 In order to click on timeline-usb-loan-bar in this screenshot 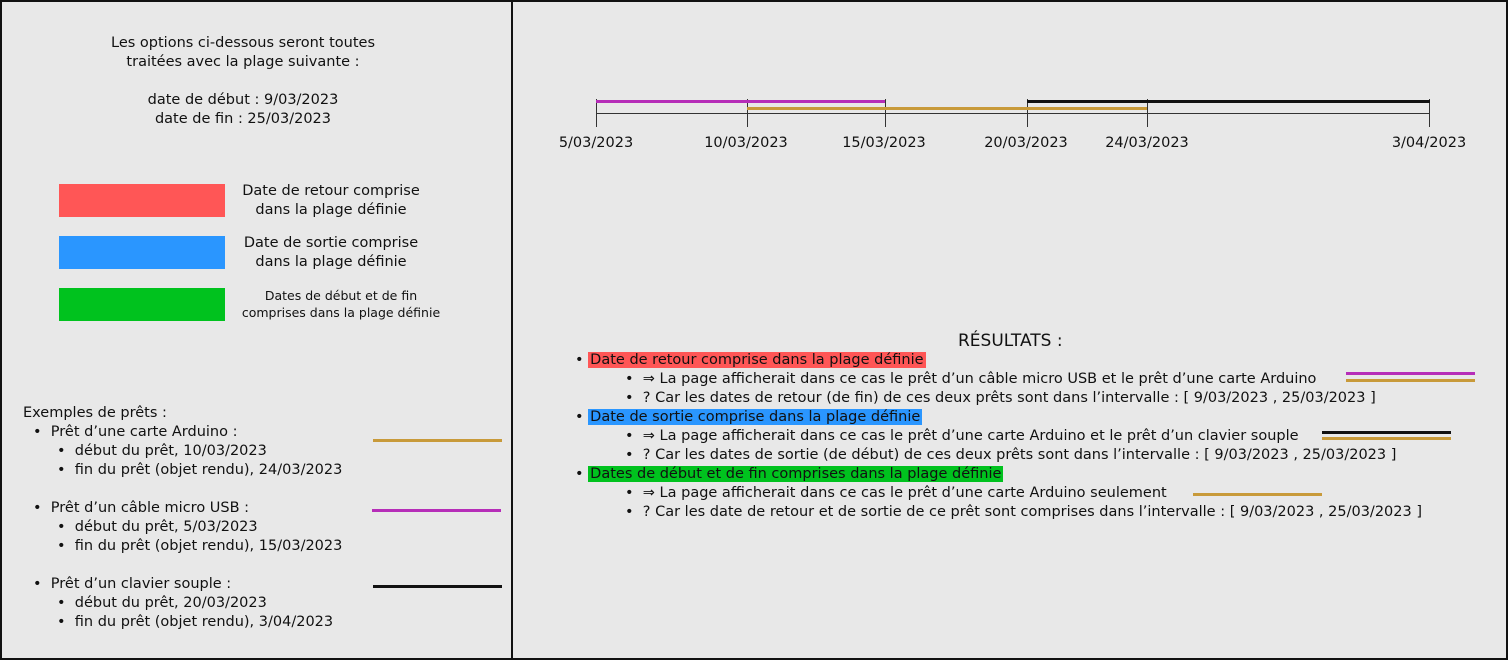, I will do `click(740, 101)`.